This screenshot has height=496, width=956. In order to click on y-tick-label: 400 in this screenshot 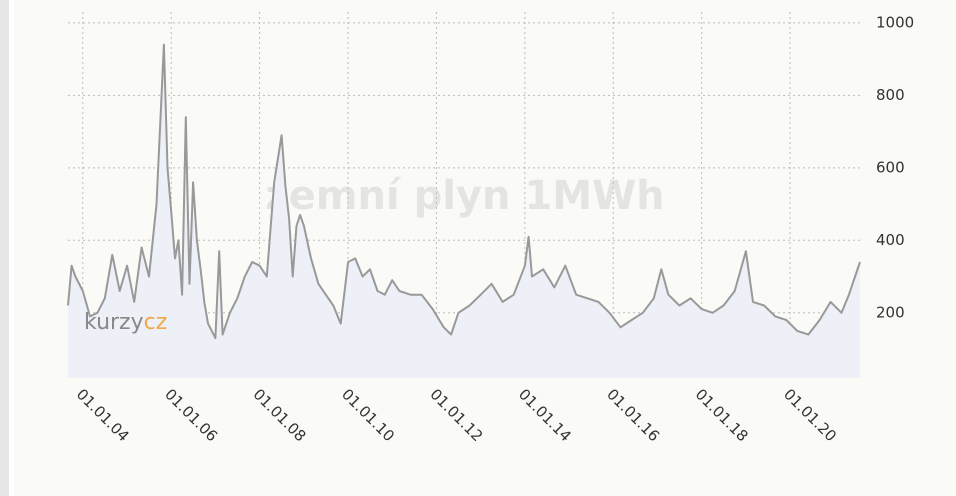, I will do `click(890, 240)`.